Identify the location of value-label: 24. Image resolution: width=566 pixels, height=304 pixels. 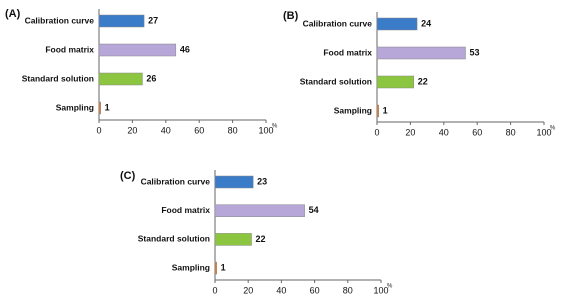
(426, 23).